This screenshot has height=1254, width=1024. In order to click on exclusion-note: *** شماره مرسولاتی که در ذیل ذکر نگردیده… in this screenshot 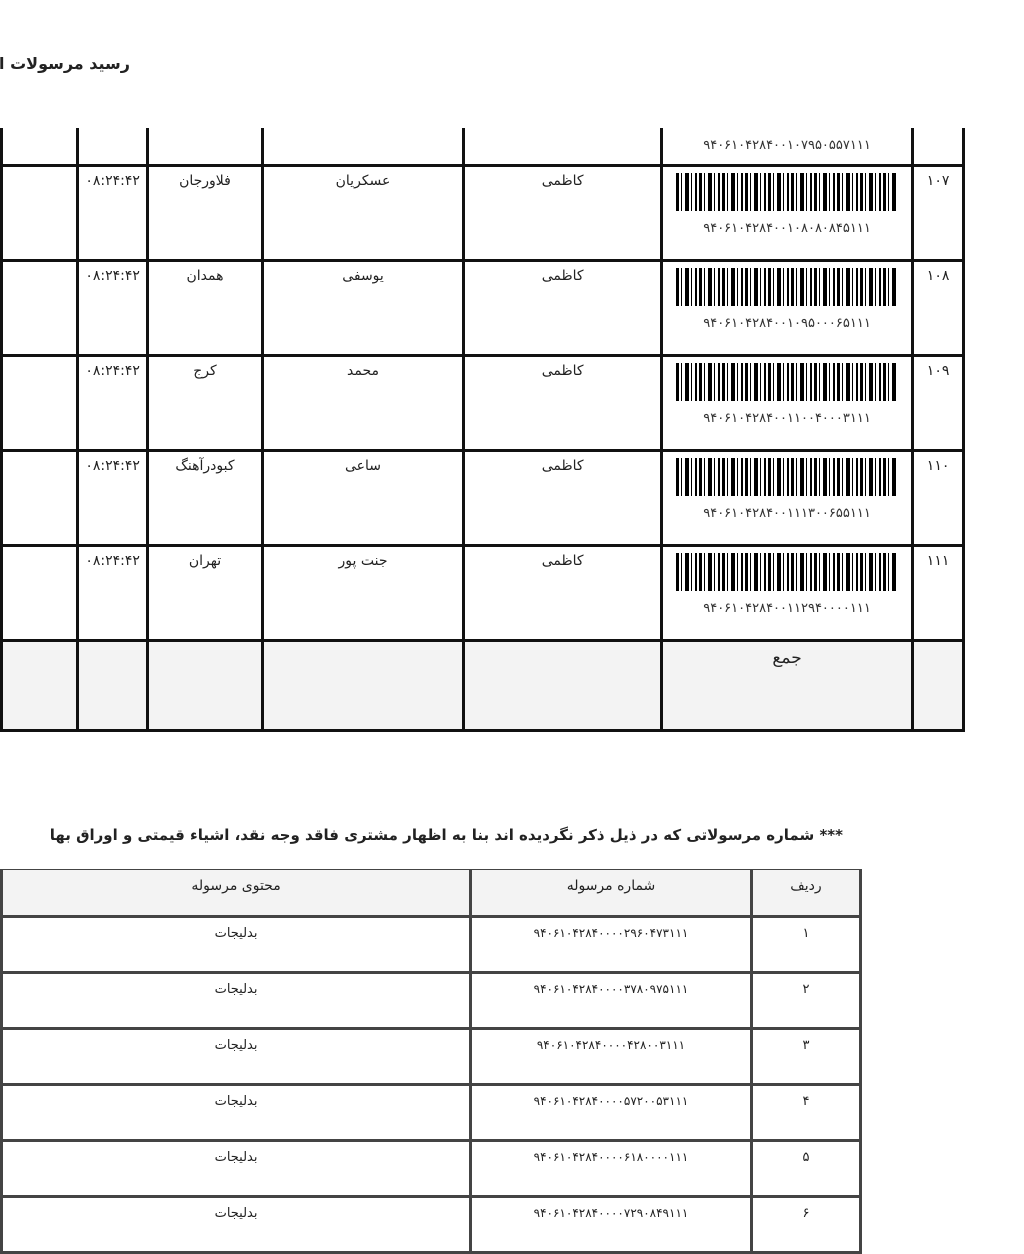, I will do `click(446, 835)`.